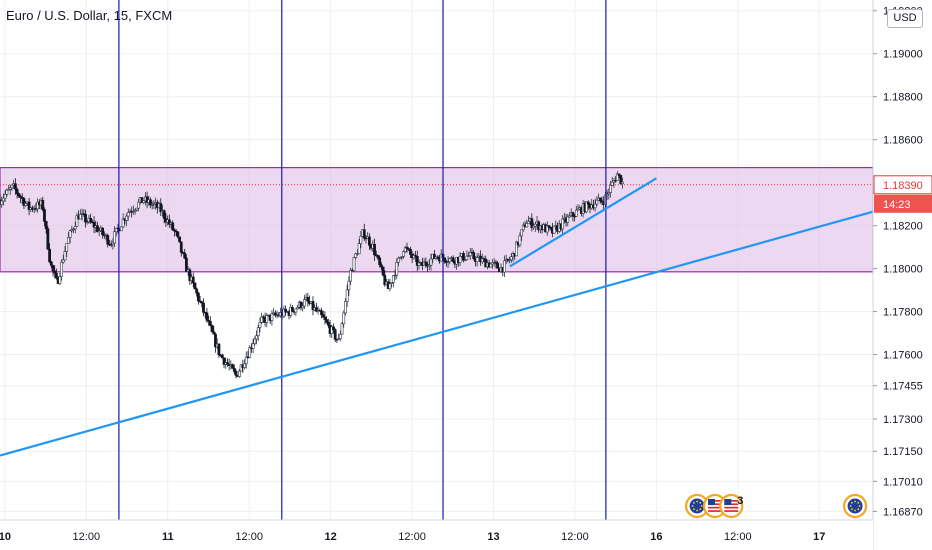 This screenshot has height=550, width=932. Describe the element at coordinates (731, 506) in the screenshot. I see `event-marker-us-flag: 3` at that location.